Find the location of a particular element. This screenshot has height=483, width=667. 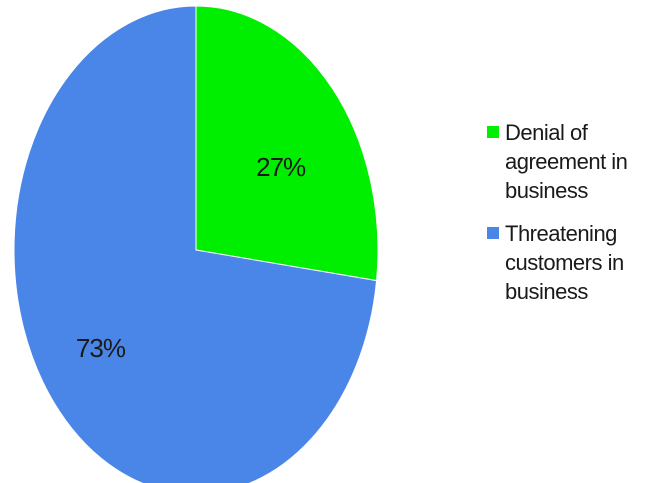

pie-slice-label-1: 27% is located at coordinates (281, 167).